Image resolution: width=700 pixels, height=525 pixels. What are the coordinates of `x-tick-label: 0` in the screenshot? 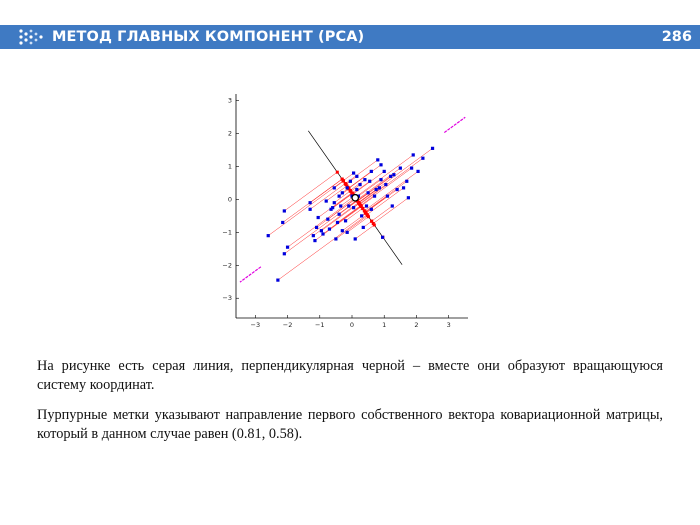 It's located at (352, 325).